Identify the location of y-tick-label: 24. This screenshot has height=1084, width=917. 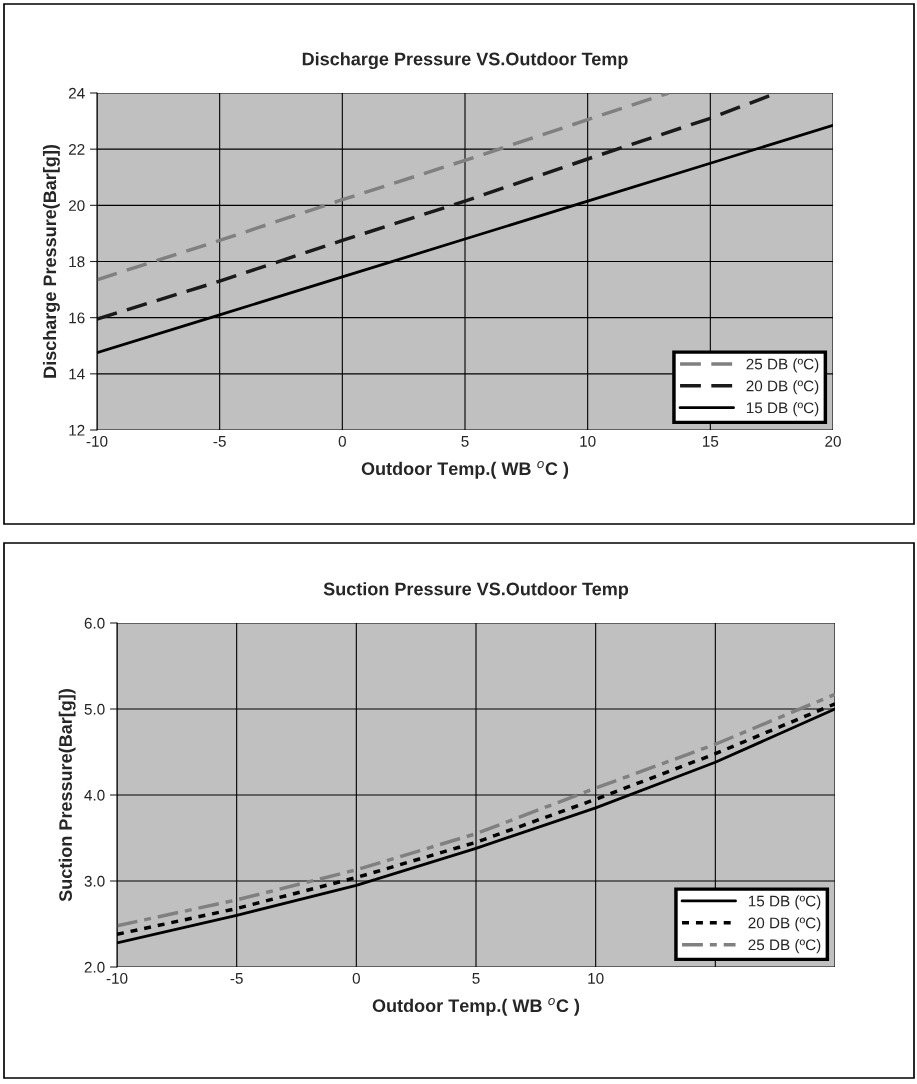
(76, 93).